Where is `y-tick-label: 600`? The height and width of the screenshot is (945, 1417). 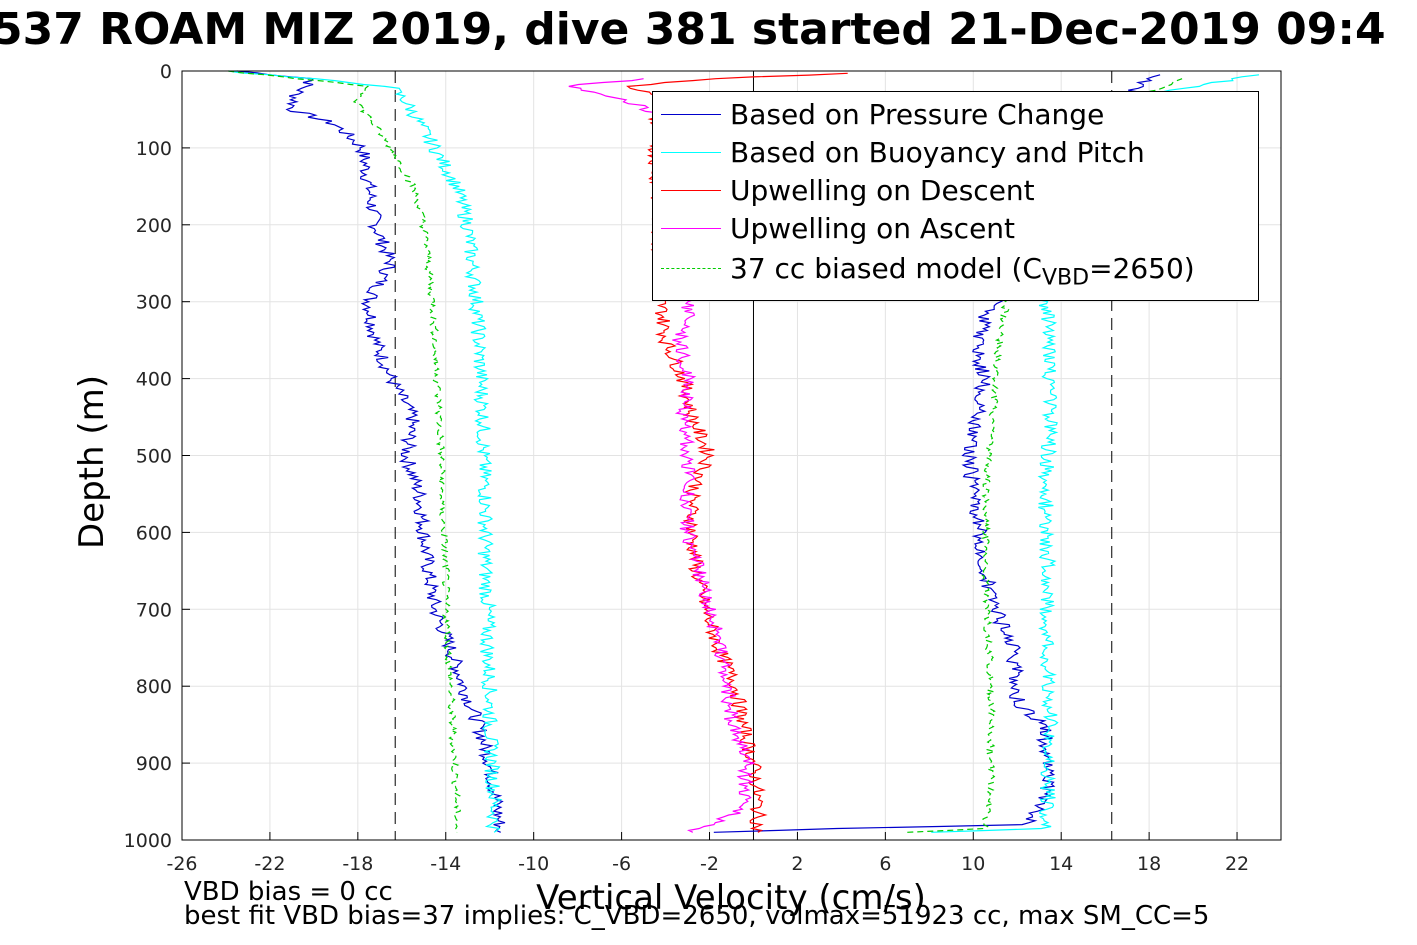 y-tick-label: 600 is located at coordinates (154, 533).